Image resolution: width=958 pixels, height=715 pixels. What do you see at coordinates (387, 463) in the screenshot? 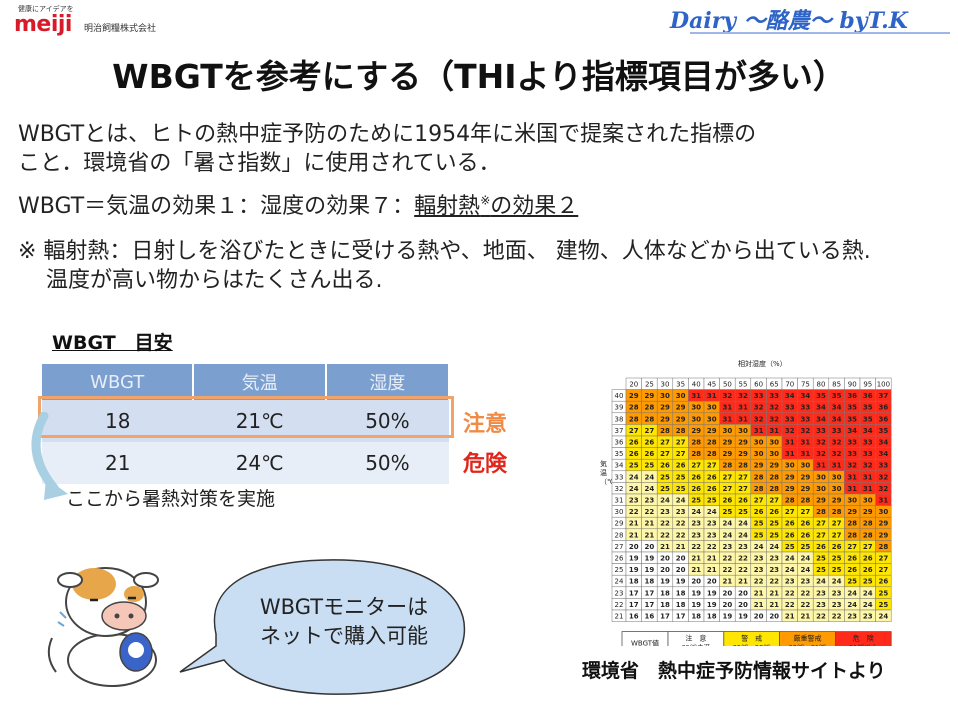
I see `cell-humidity: 50%` at bounding box center [387, 463].